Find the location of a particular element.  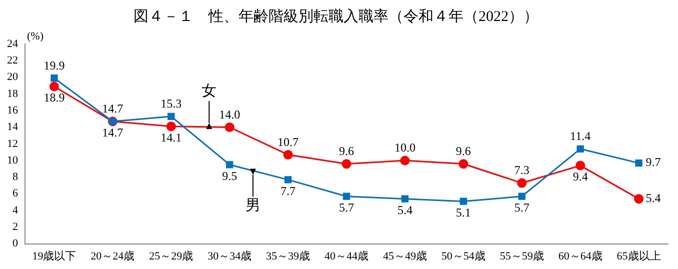

data-label: 9.7 is located at coordinates (653, 162).